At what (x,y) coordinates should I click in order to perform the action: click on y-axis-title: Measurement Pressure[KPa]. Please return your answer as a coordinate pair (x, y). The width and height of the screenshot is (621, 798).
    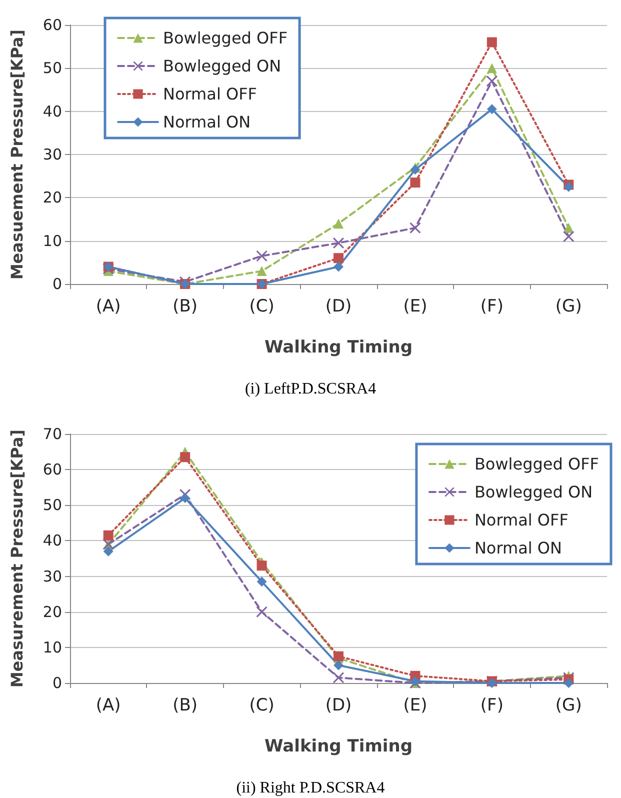
    Looking at the image, I should click on (17, 558).